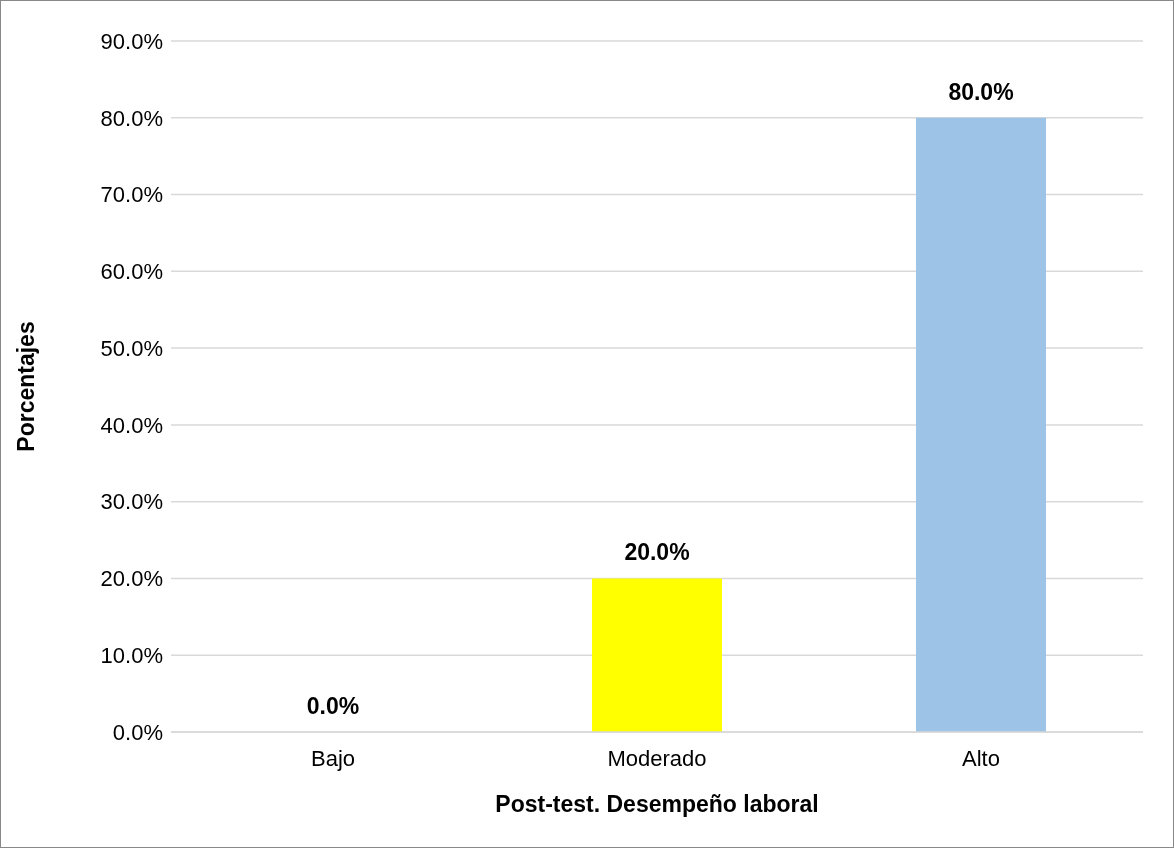 The image size is (1174, 848). I want to click on y-tick-label: 0.0%, so click(137, 732).